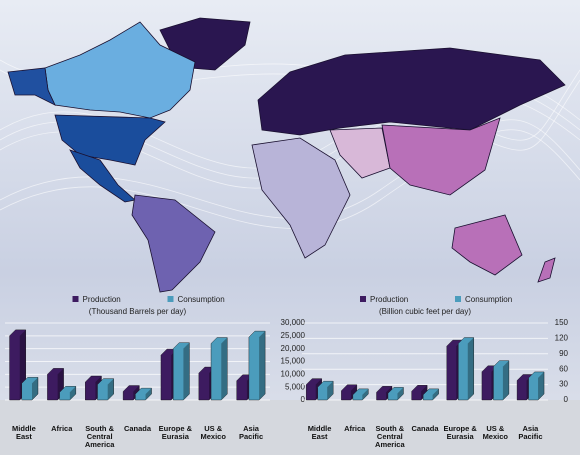  Describe the element at coordinates (290, 427) in the screenshot. I see `floor` at that location.